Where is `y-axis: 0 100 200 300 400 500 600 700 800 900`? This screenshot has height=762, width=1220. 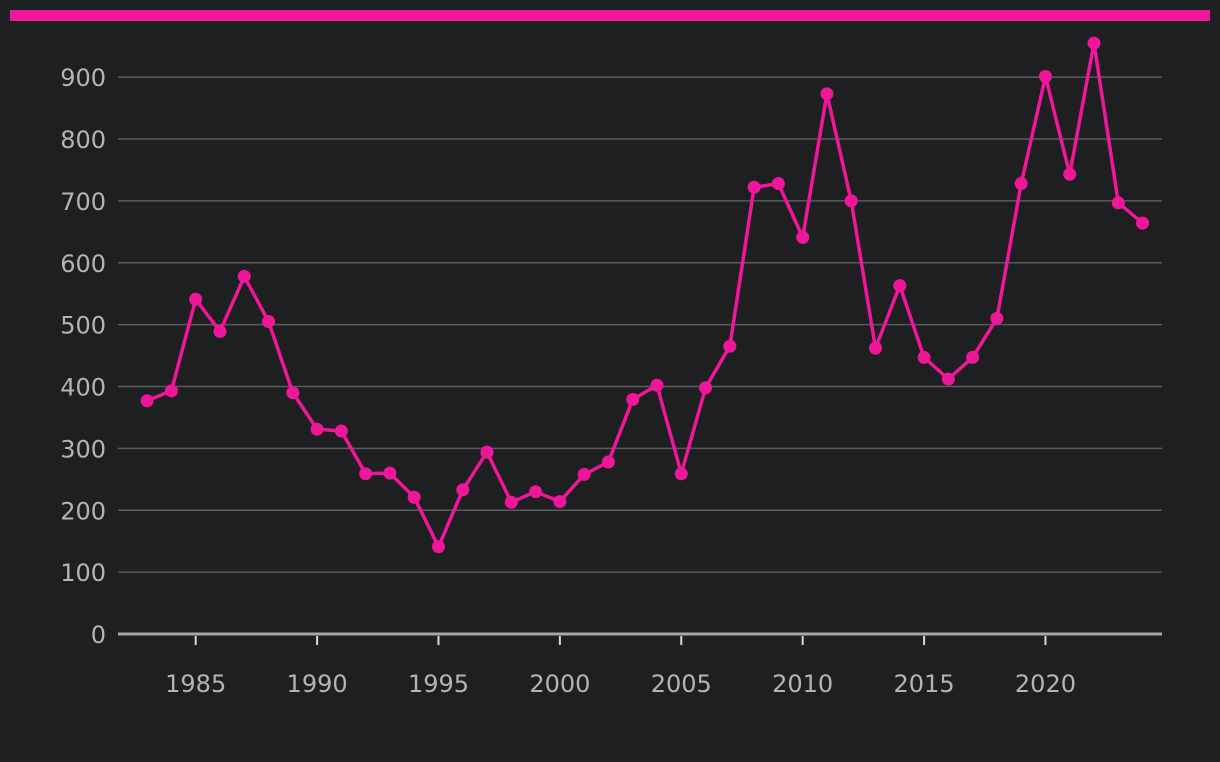
y-axis: 0 100 200 300 400 500 600 700 800 900 is located at coordinates (83, 356).